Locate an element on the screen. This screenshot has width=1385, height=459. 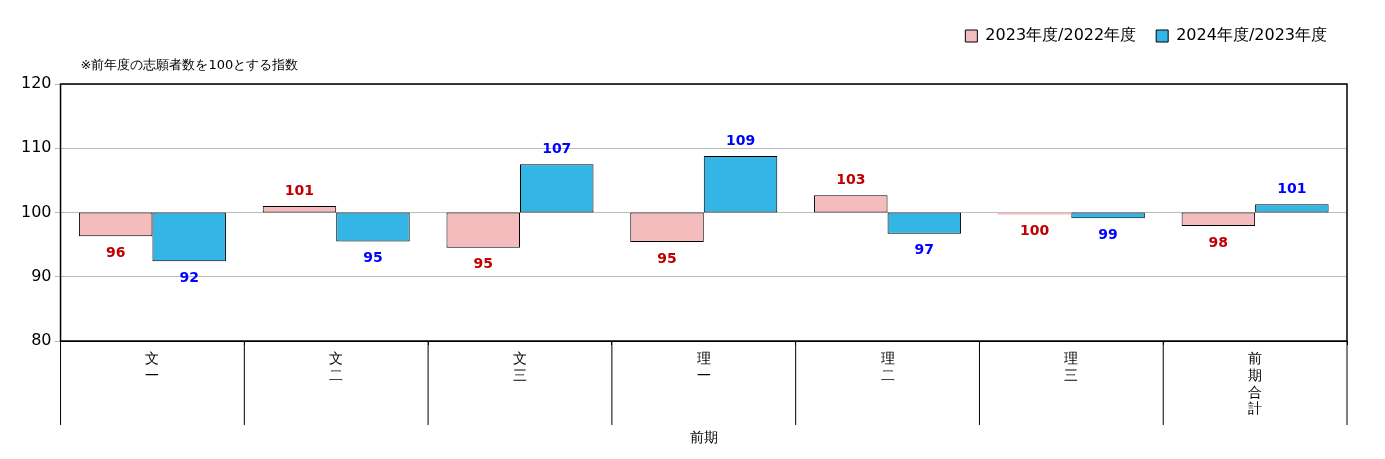
data-label: 107 is located at coordinates (557, 147).